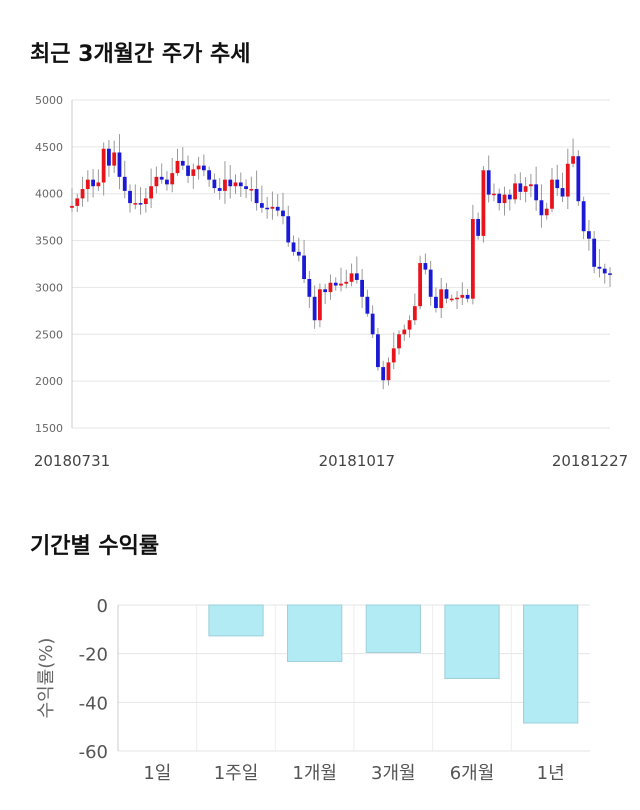  Describe the element at coordinates (236, 773) in the screenshot. I see `x-tick-label: 1주일` at that location.